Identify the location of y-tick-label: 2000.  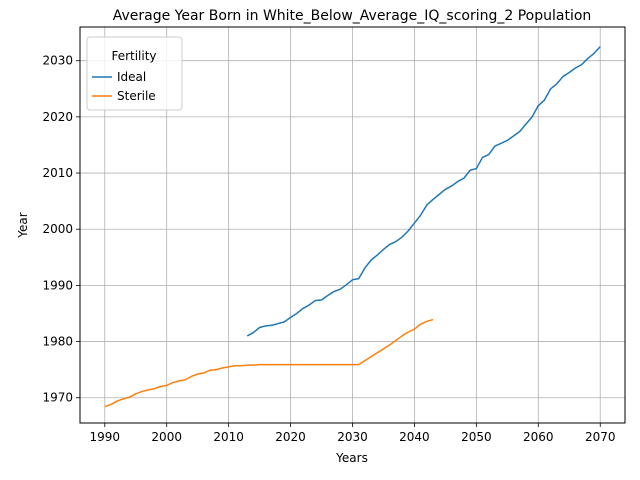
(57, 229).